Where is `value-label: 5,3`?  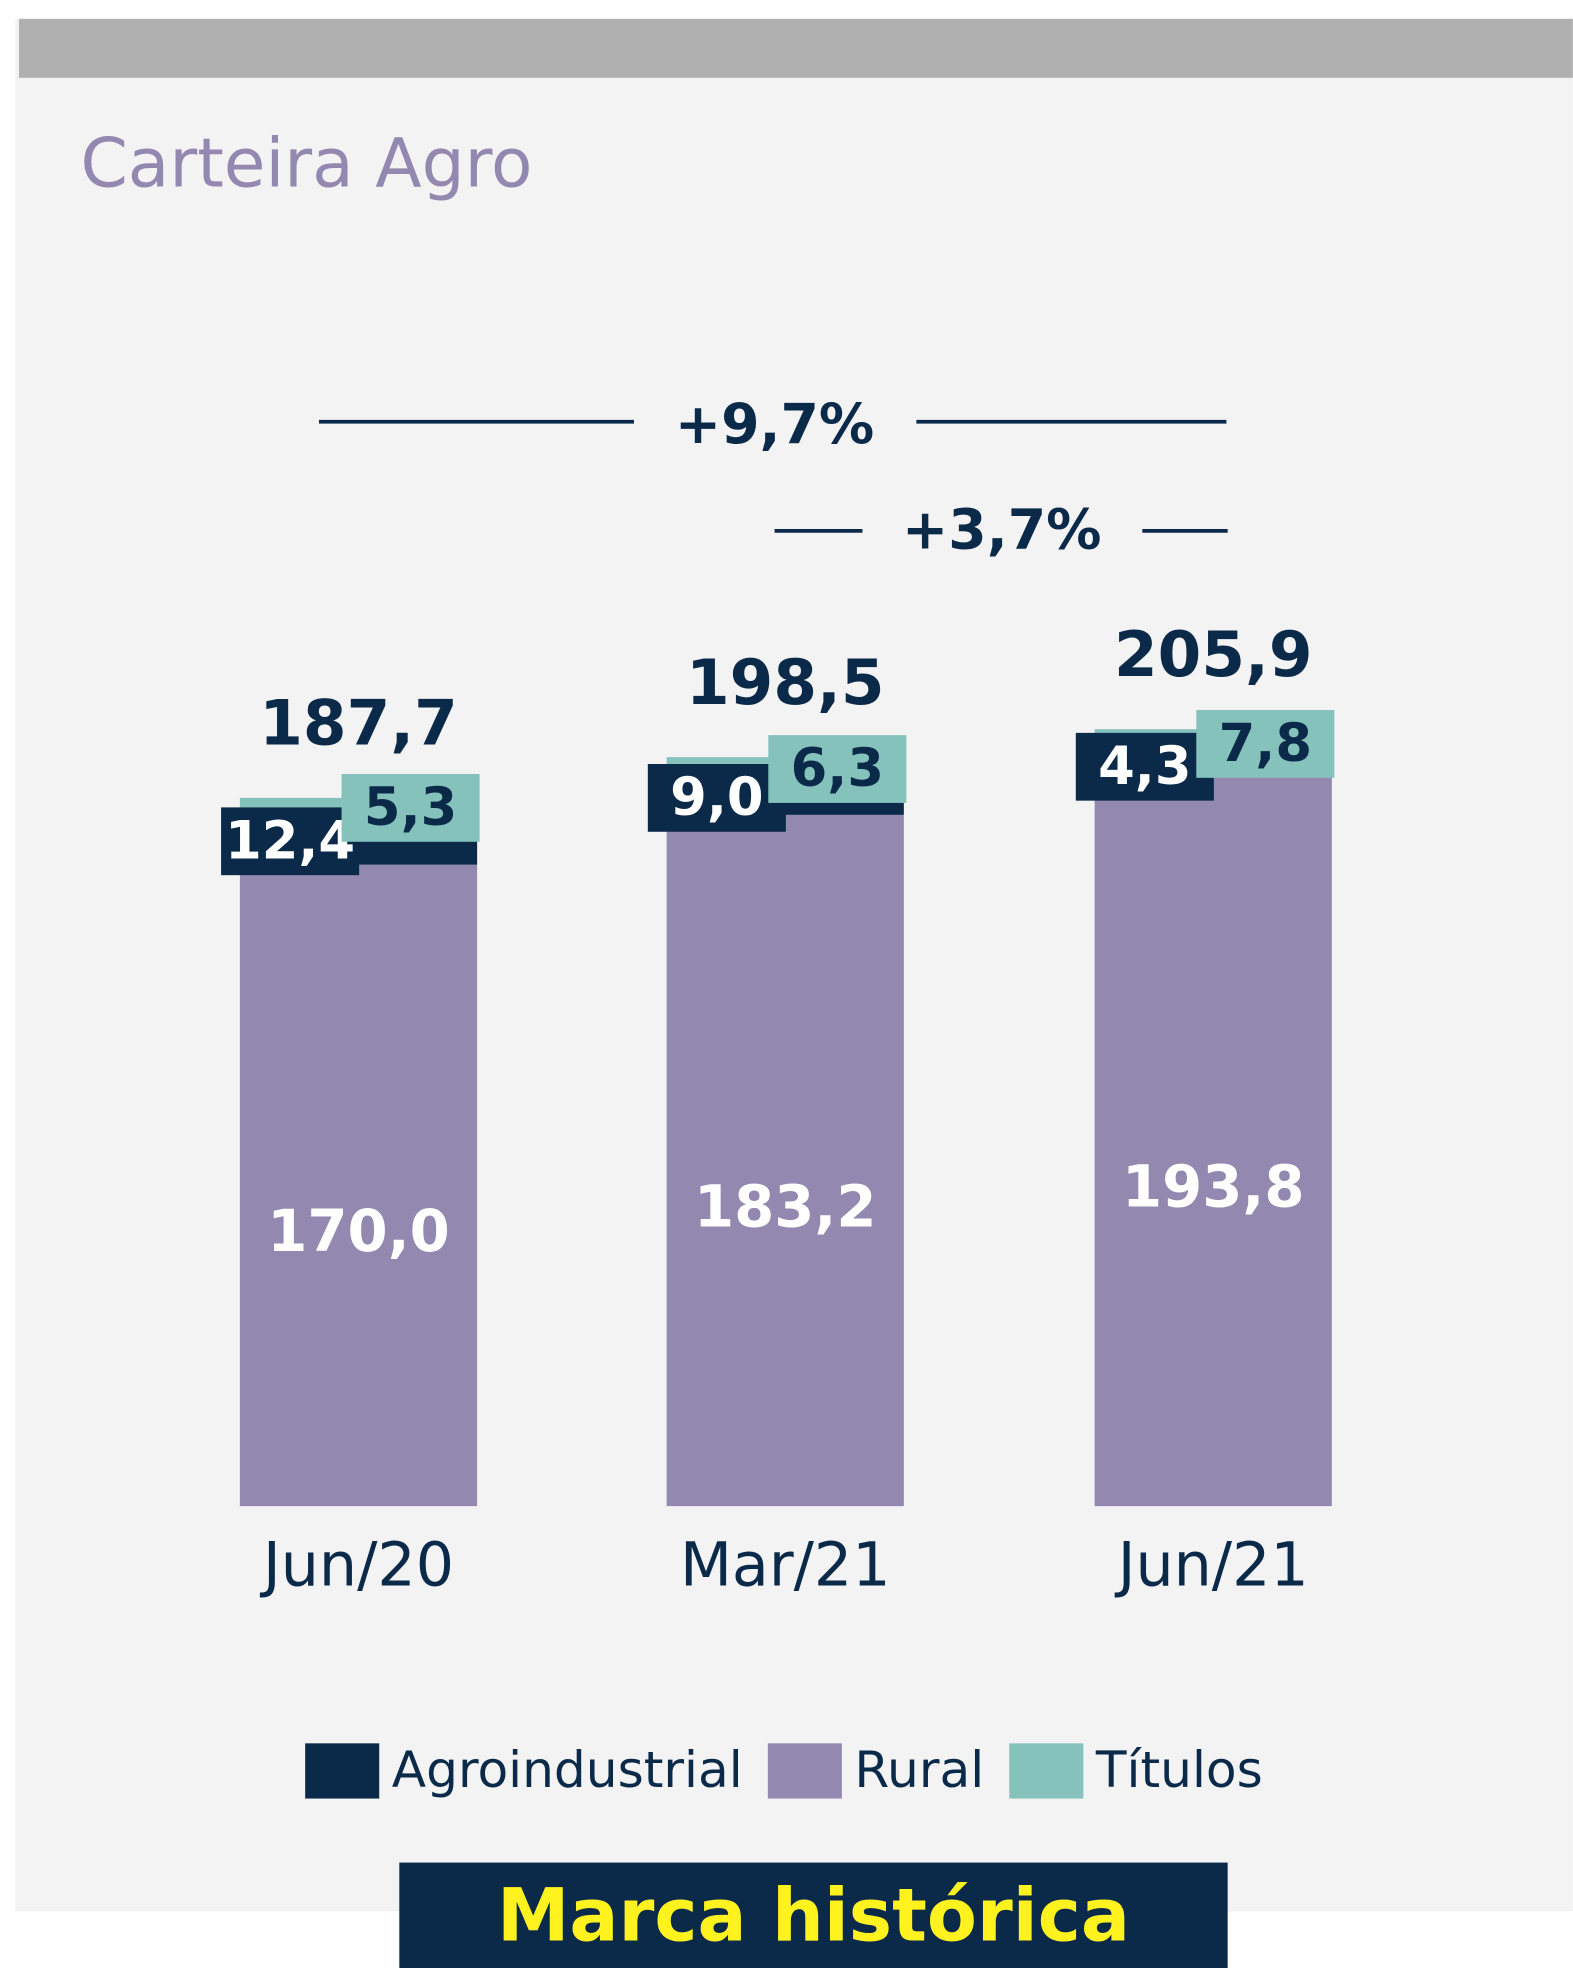
value-label: 5,3 is located at coordinates (410, 807).